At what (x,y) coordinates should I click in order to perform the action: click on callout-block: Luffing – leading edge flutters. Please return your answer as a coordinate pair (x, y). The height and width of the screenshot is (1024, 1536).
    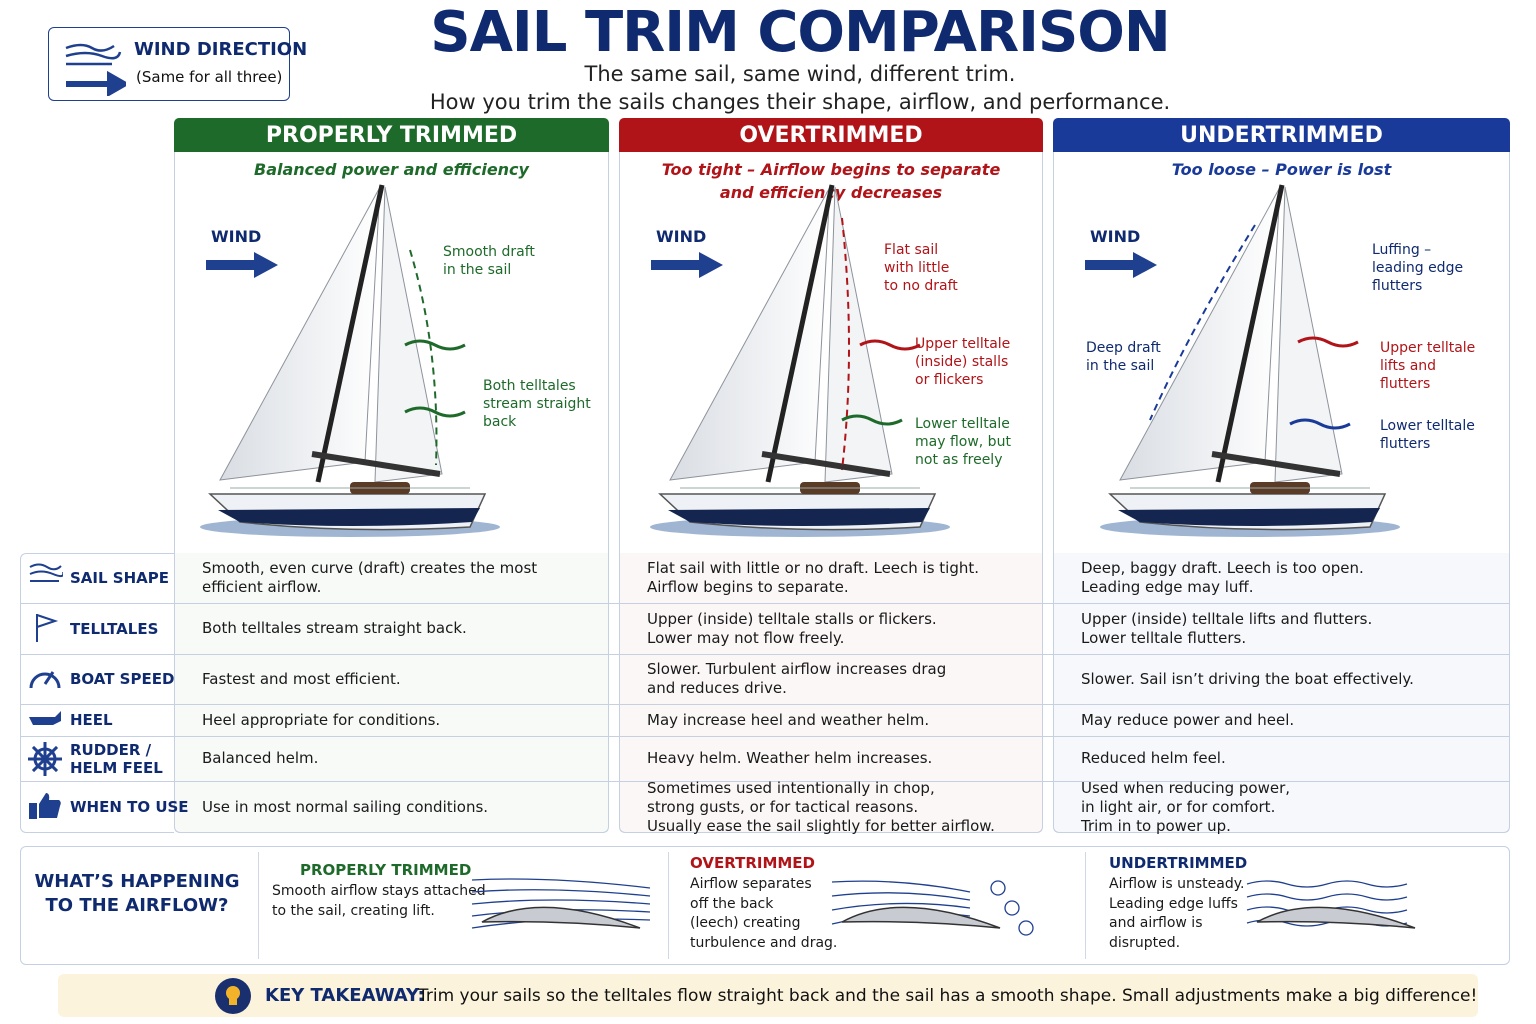
    Looking at the image, I should click on (1417, 268).